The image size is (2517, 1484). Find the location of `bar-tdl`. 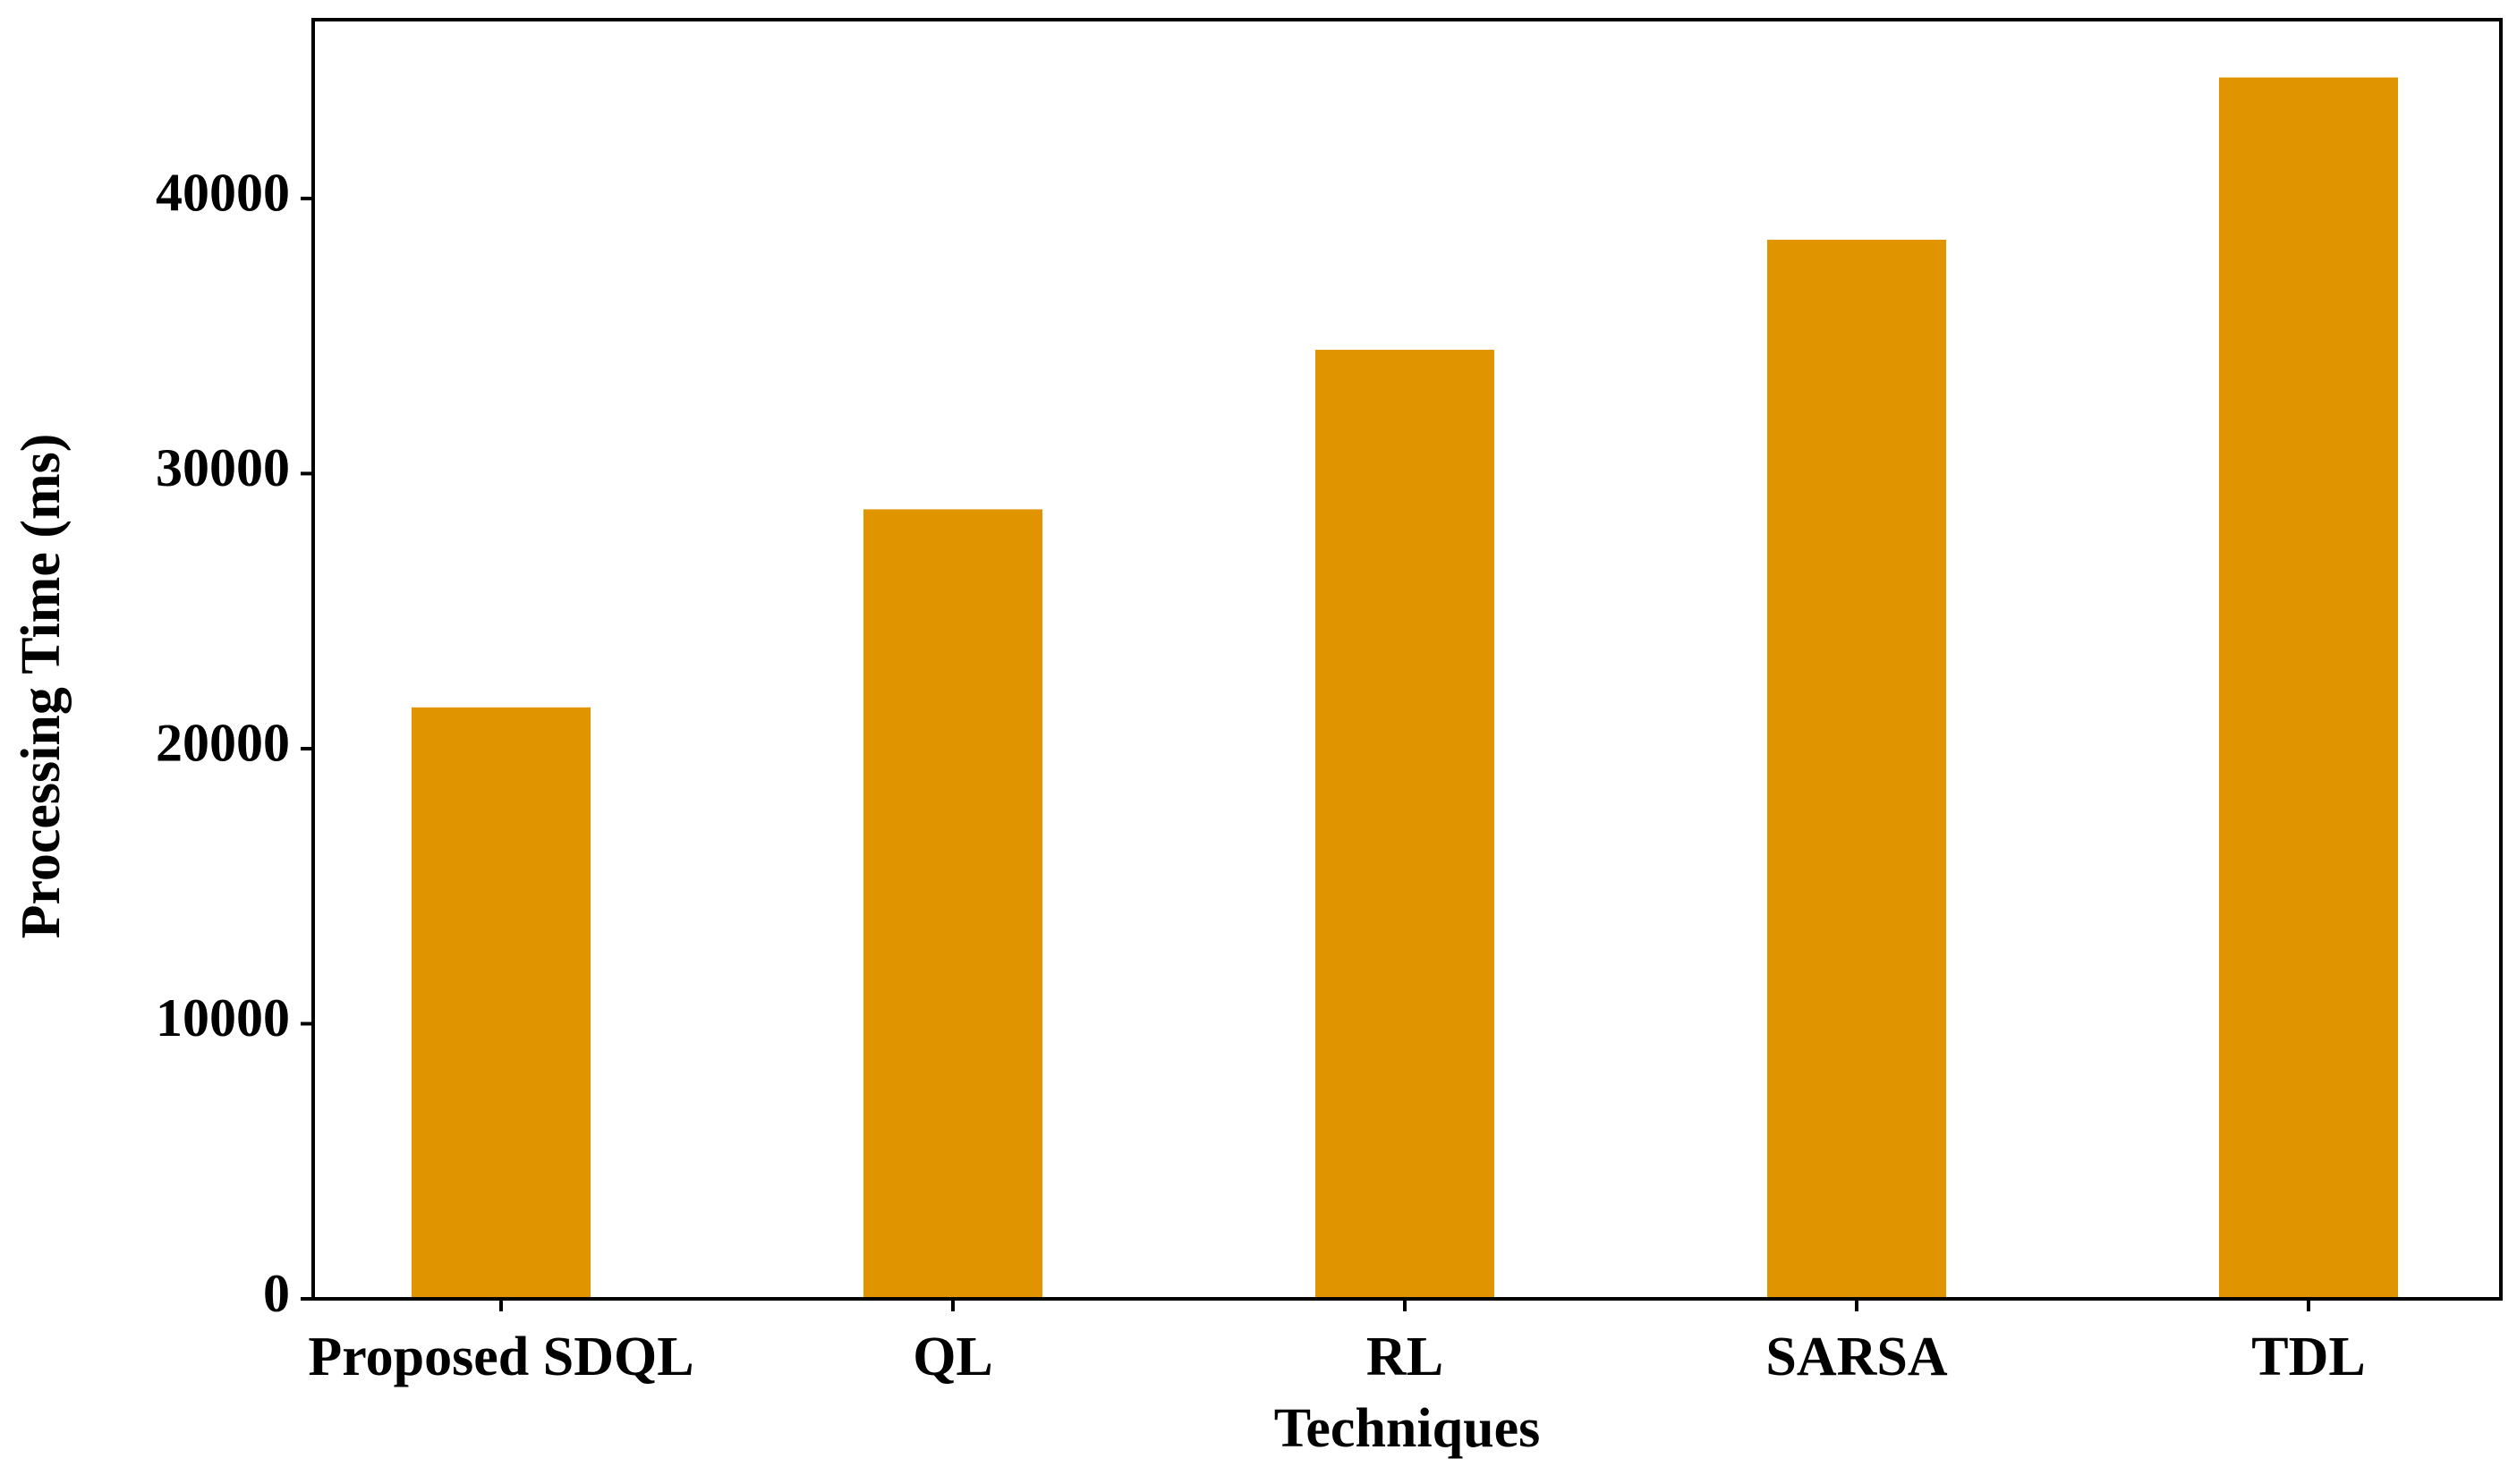

bar-tdl is located at coordinates (2308, 688).